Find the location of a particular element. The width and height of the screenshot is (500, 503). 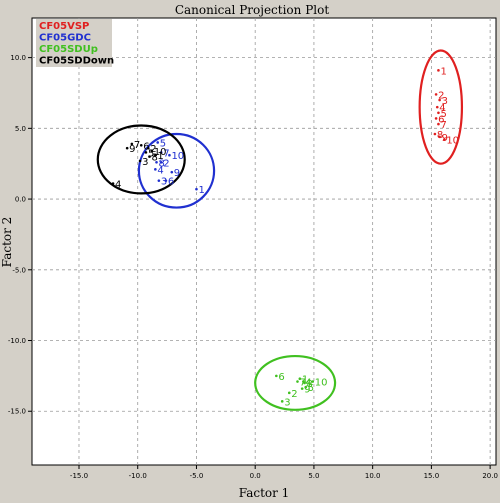

legend-entry: CF05SDUp is located at coordinates (68, 49).